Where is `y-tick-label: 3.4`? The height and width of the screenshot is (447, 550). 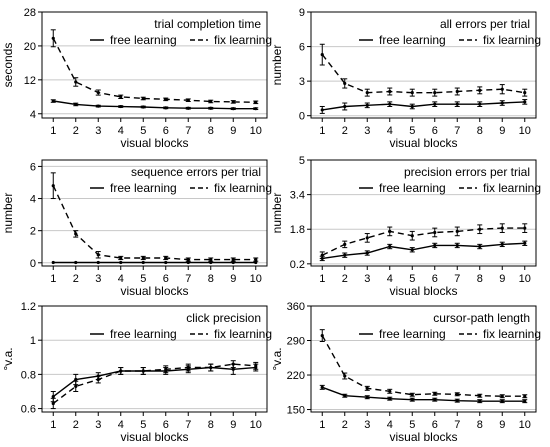
y-tick-label: 3.4 is located at coordinates (297, 196).